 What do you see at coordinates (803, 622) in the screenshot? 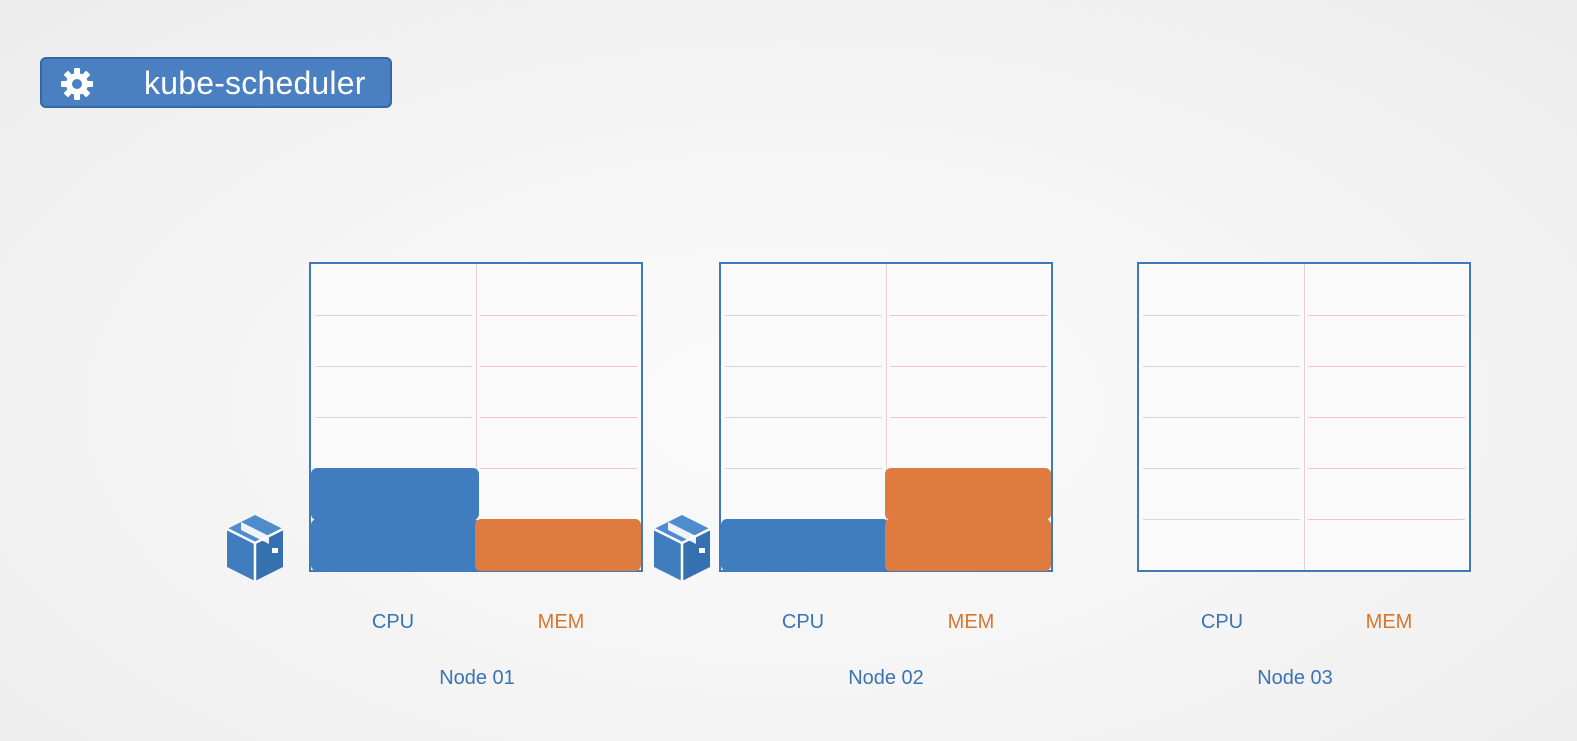
I see `node-02-cpu-label: CPU` at bounding box center [803, 622].